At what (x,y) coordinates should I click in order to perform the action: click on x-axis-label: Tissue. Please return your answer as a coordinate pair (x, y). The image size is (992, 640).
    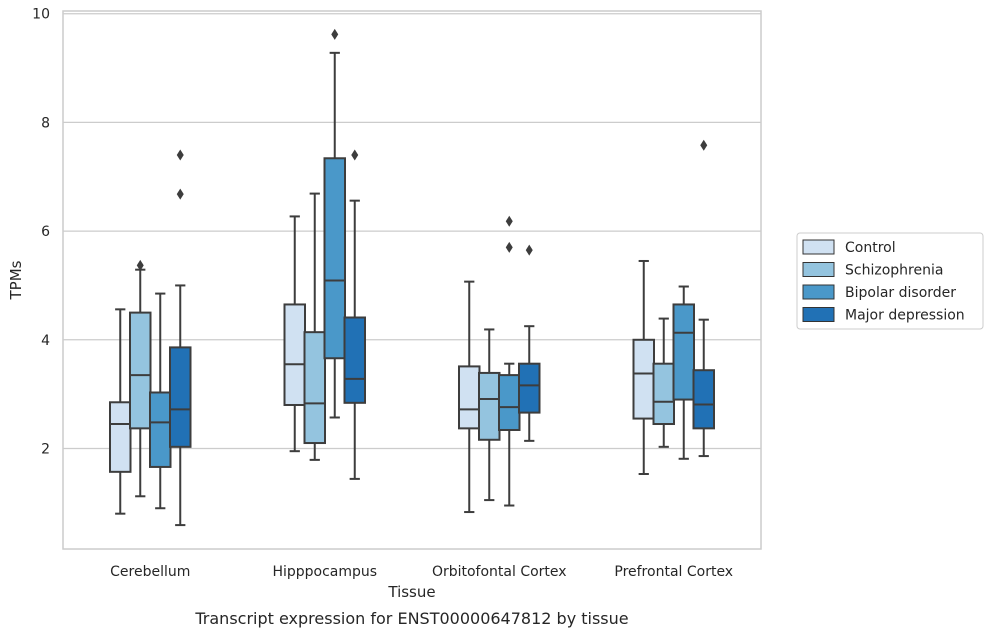
    Looking at the image, I should click on (411, 592).